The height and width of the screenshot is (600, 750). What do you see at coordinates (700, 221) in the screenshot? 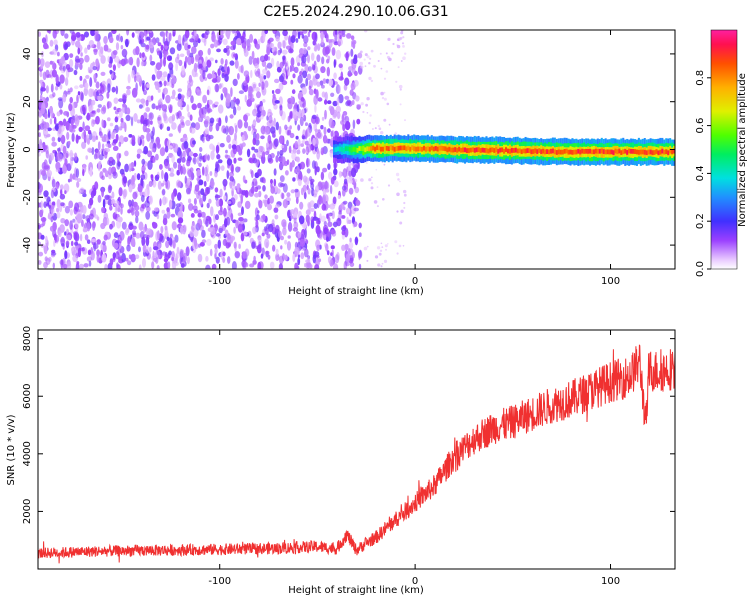
I see `colorbar-tick-label: 0.2` at bounding box center [700, 221].